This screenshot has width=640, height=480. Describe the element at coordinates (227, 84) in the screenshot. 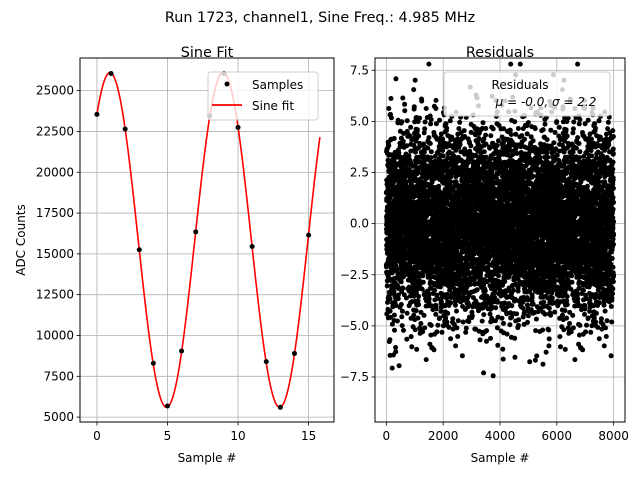

I see `legend-samples-marker` at that location.